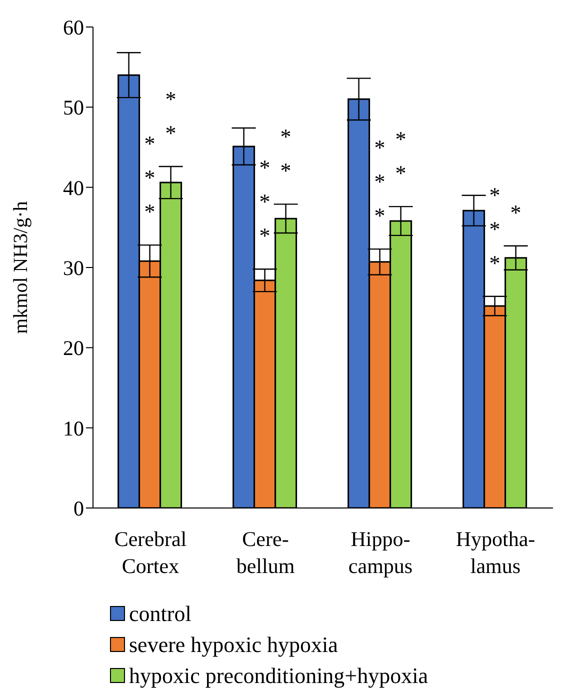 This screenshot has width=563, height=690. What do you see at coordinates (150, 552) in the screenshot?
I see `x-tick-label: Cerebral Cortex` at bounding box center [150, 552].